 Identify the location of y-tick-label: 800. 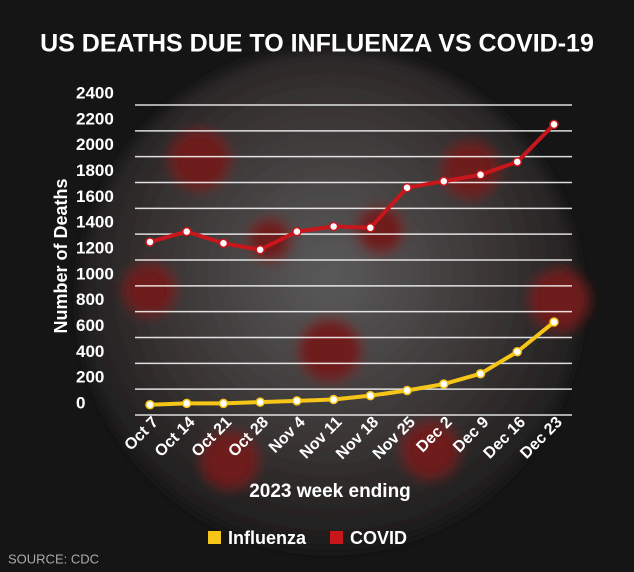
(90, 299).